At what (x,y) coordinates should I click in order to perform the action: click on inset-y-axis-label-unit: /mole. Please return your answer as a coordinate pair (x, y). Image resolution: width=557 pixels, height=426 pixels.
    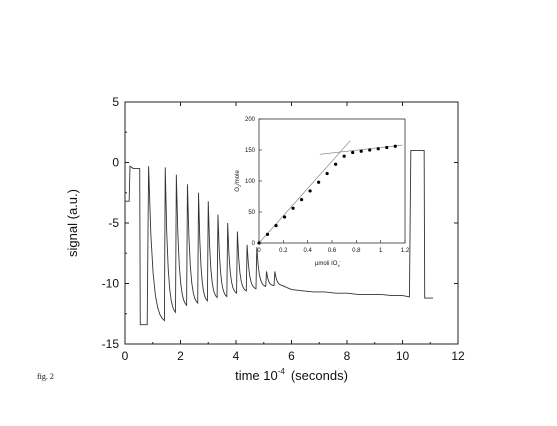
    Looking at the image, I should click on (238, 177).